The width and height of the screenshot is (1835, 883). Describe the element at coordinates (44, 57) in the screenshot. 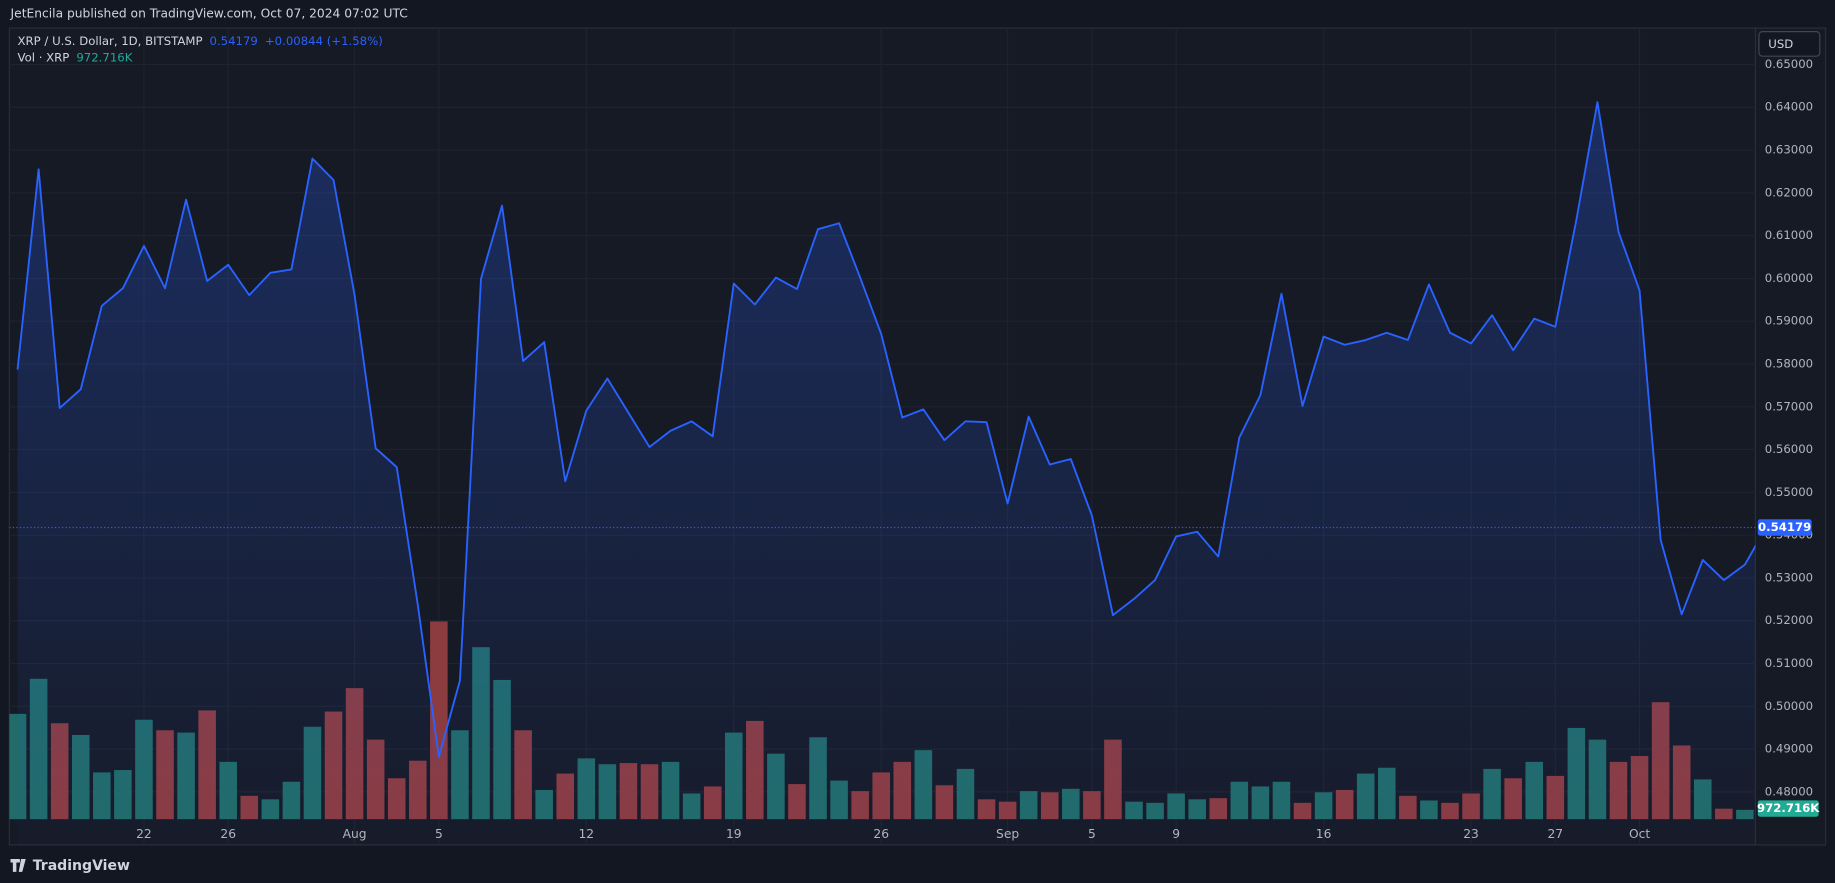

I see `legend-volume-name: Vol · XRP` at that location.